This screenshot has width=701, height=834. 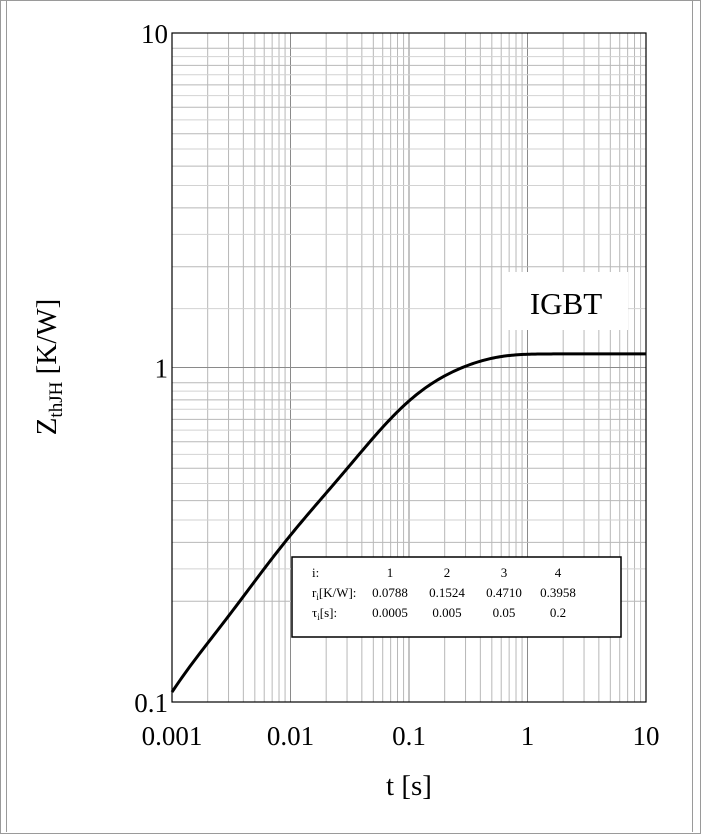 What do you see at coordinates (504, 612) in the screenshot?
I see `table-cell: 0.05` at bounding box center [504, 612].